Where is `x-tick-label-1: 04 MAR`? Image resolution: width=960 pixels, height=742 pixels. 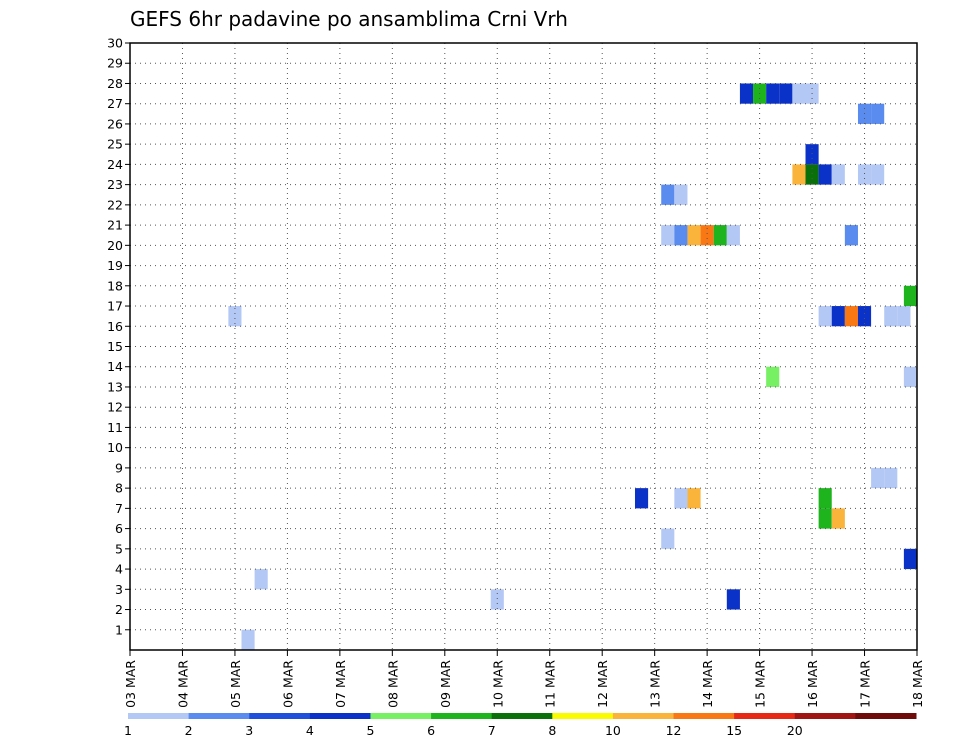
x-tick-label-1: 04 MAR is located at coordinates (182, 684).